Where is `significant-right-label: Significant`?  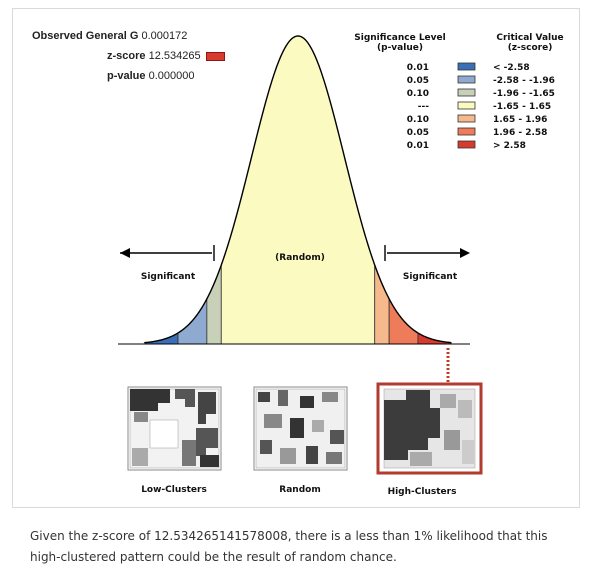
significant-right-label: Significant is located at coordinates (430, 277).